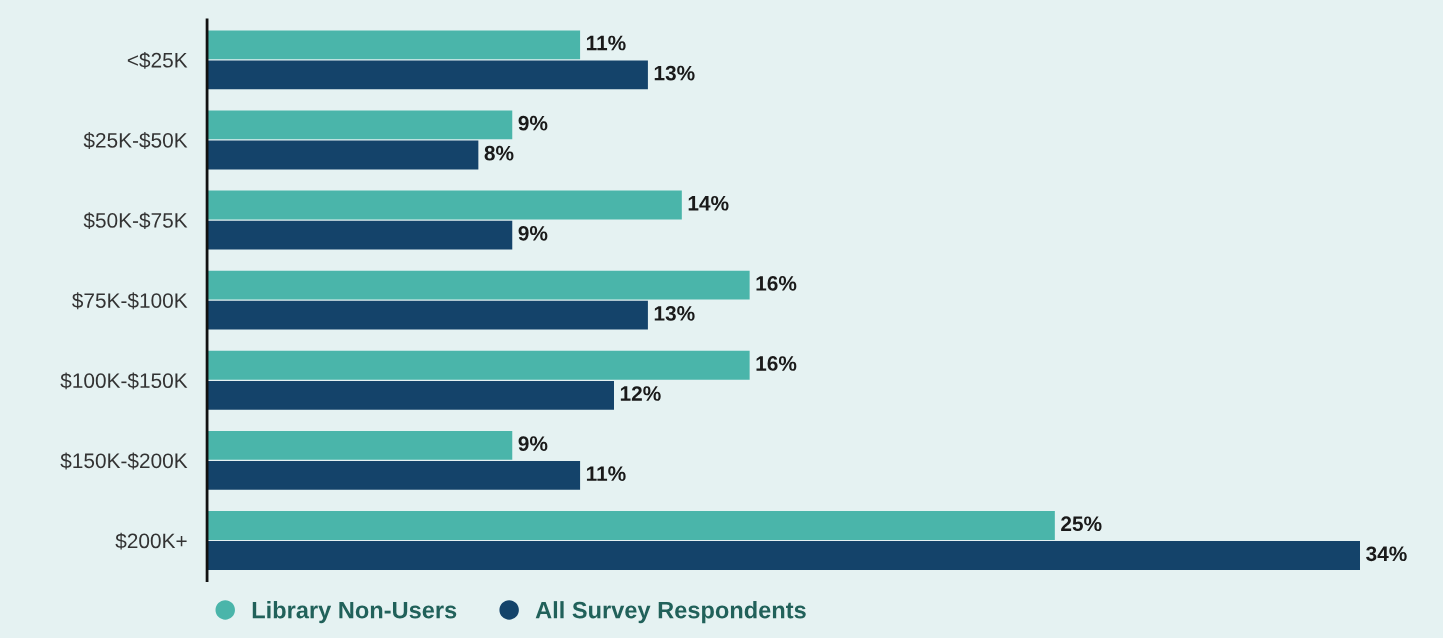  I want to click on y-tick-label: $150K-$200K, so click(124, 461).